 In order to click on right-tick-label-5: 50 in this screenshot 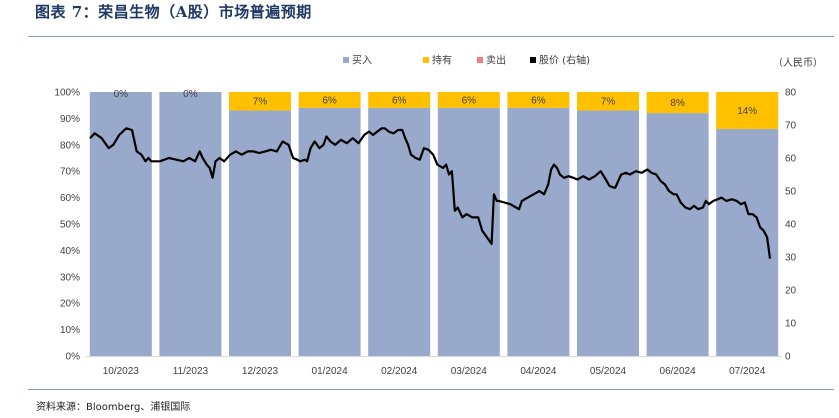, I will do `click(791, 192)`.